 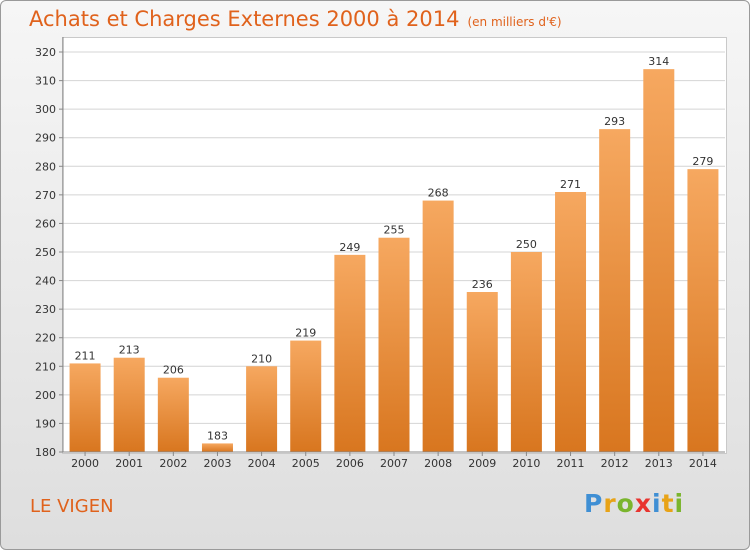 What do you see at coordinates (482, 463) in the screenshot?
I see `x-tick-label: 2009` at bounding box center [482, 463].